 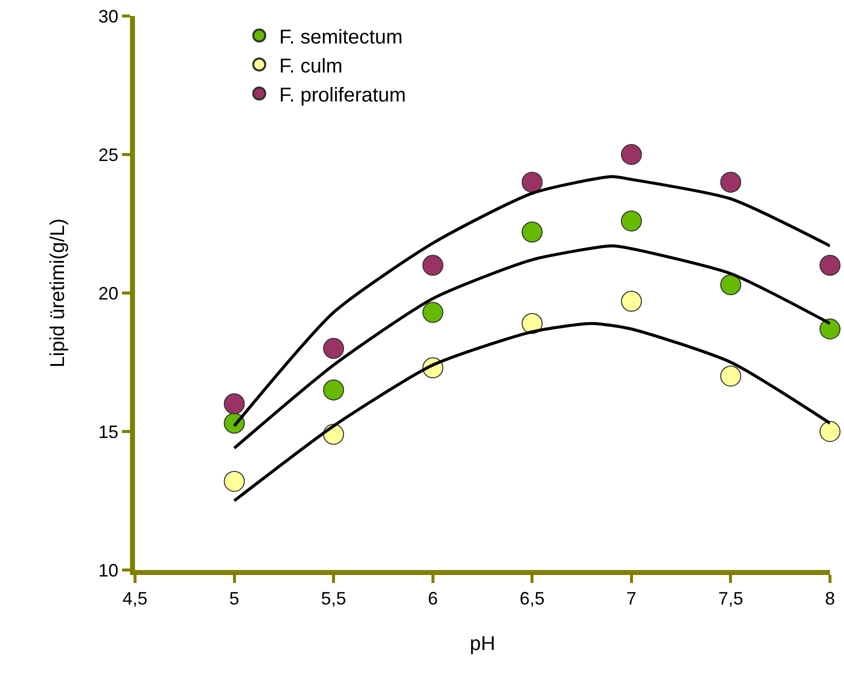 I want to click on x-tick-label: 7,5, so click(x=731, y=598).